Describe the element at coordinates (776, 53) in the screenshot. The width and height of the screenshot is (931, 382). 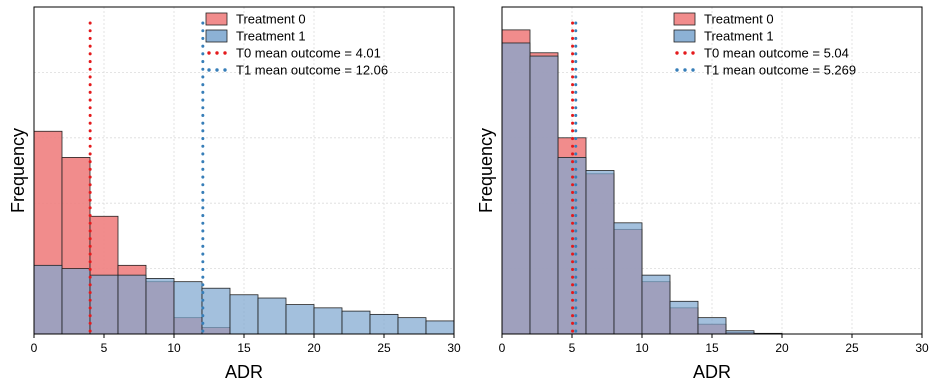
I see `legend-label: T0 mean outcome = 5.04` at that location.